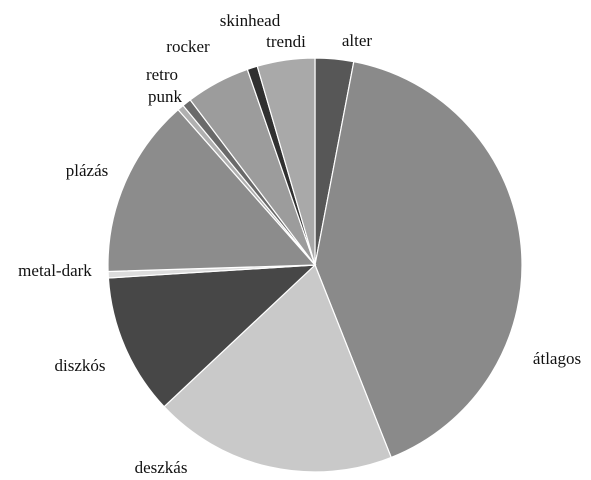 This screenshot has width=591, height=480. I want to click on slice-label: skinhead, so click(250, 20).